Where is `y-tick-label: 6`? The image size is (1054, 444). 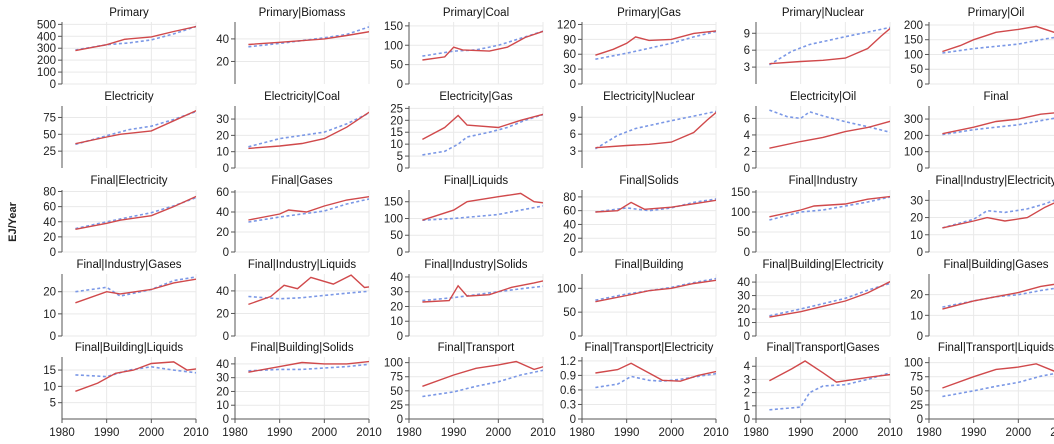 y-tick-label: 6 is located at coordinates (747, 51).